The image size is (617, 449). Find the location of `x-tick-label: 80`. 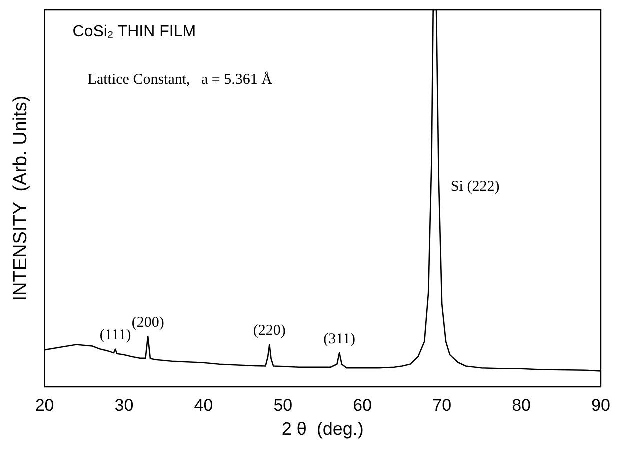

x-tick-label: 80 is located at coordinates (522, 405).